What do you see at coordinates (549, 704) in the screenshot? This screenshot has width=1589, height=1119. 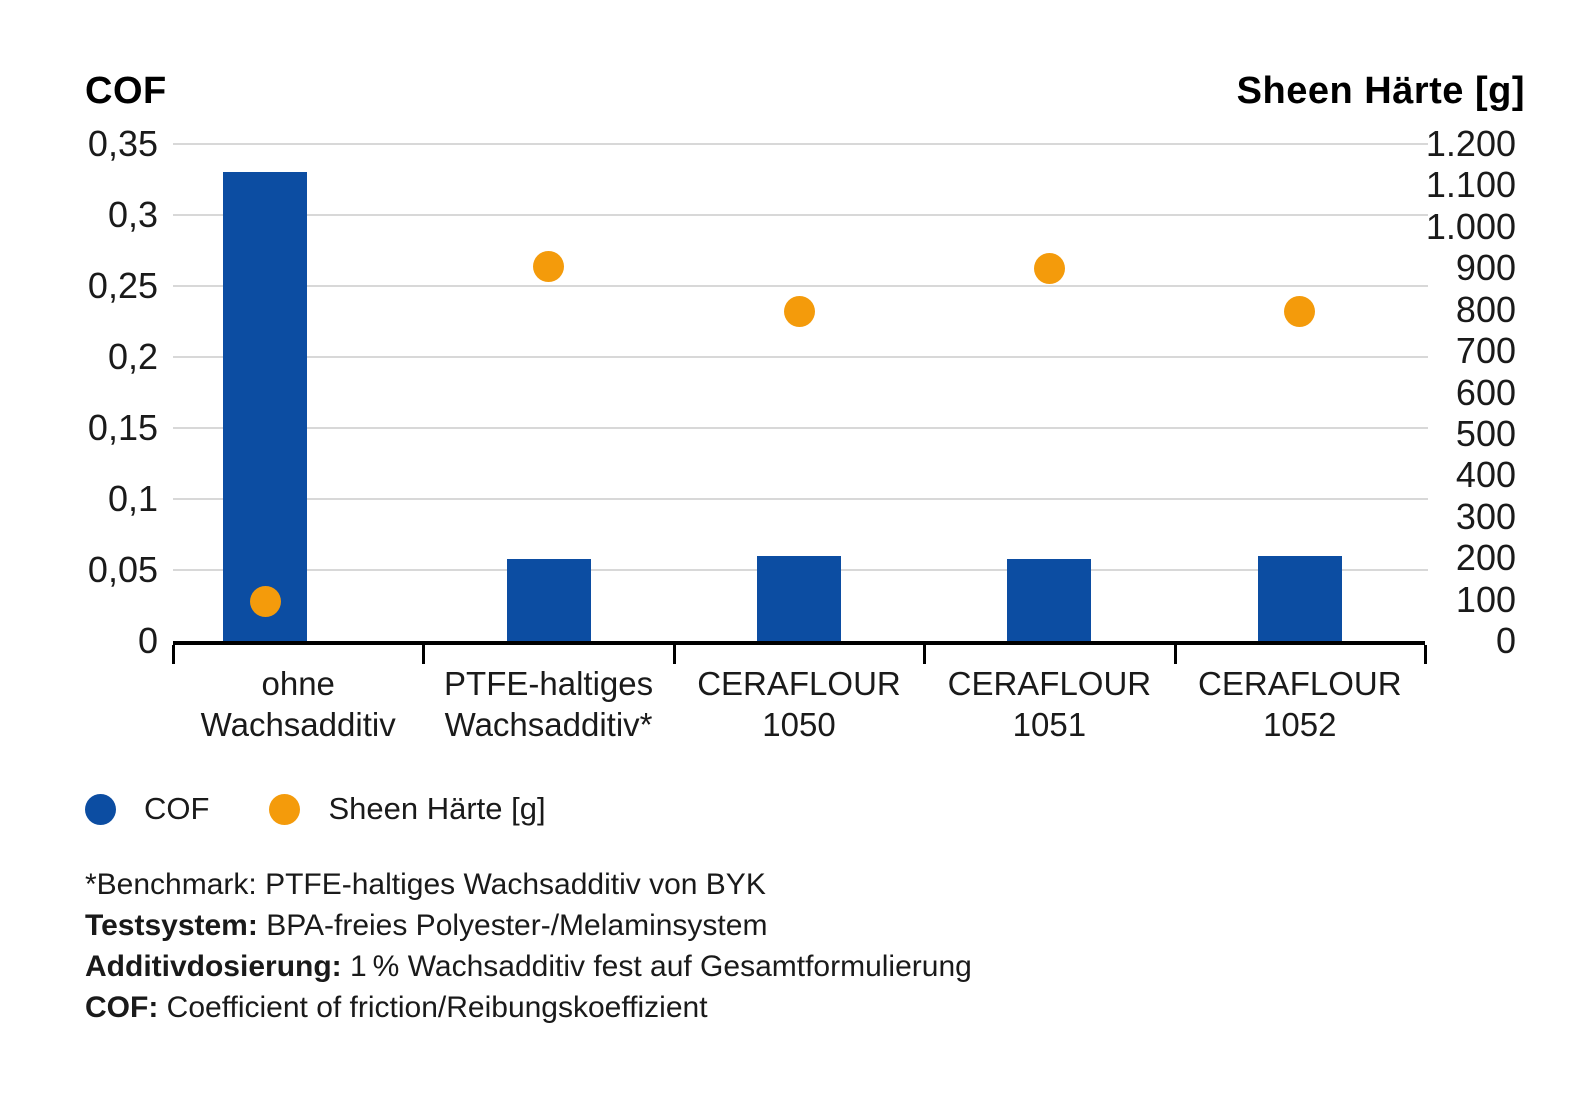 I see `category-label: PTFE-haltiges Wachsadditiv*` at bounding box center [549, 704].